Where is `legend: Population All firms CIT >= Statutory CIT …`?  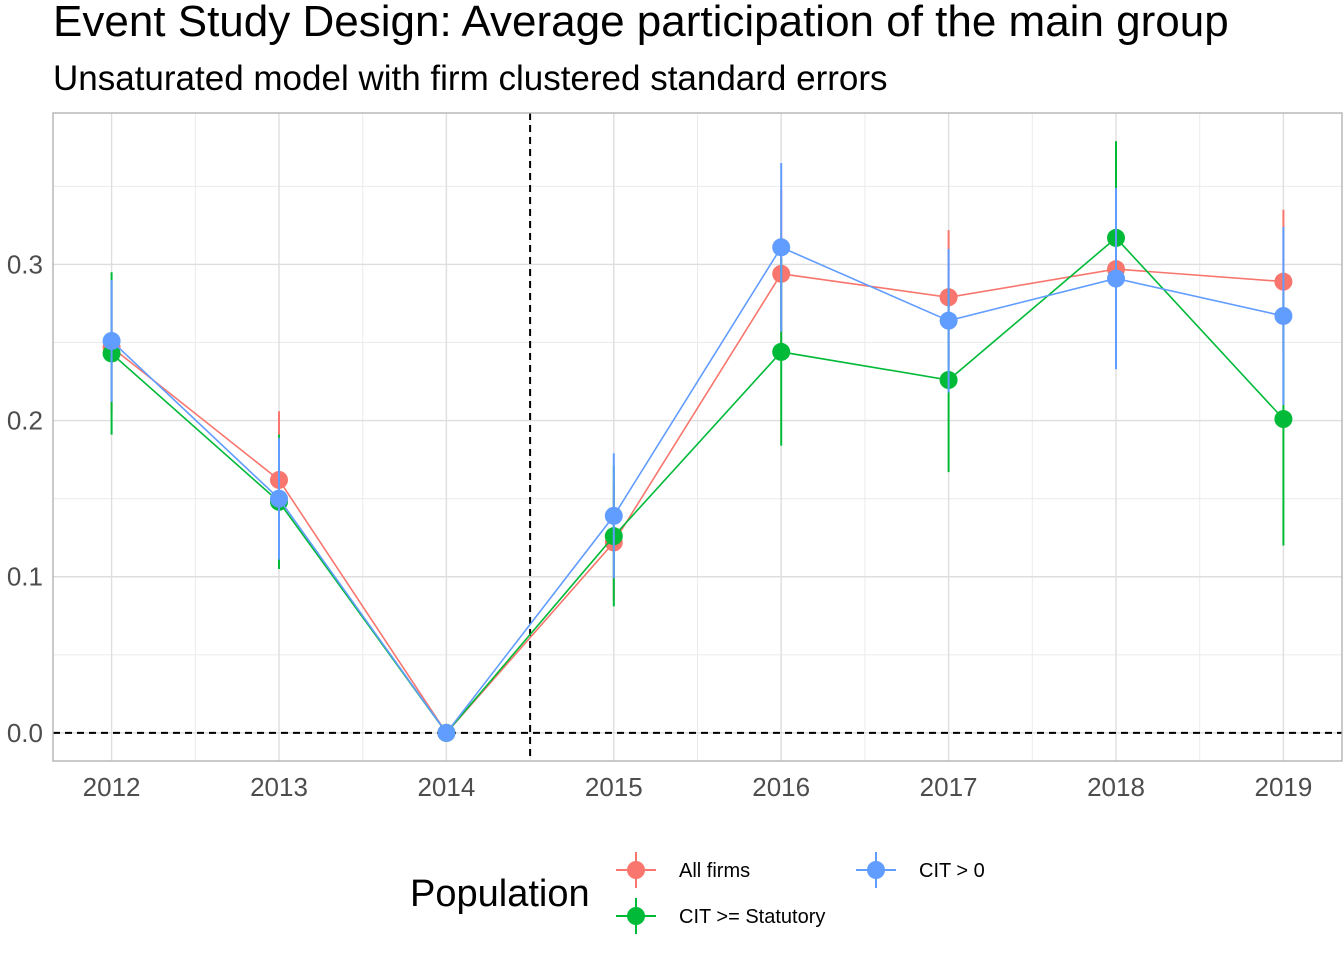
legend: Population All firms CIT >= Statutory CIT … is located at coordinates (697, 893).